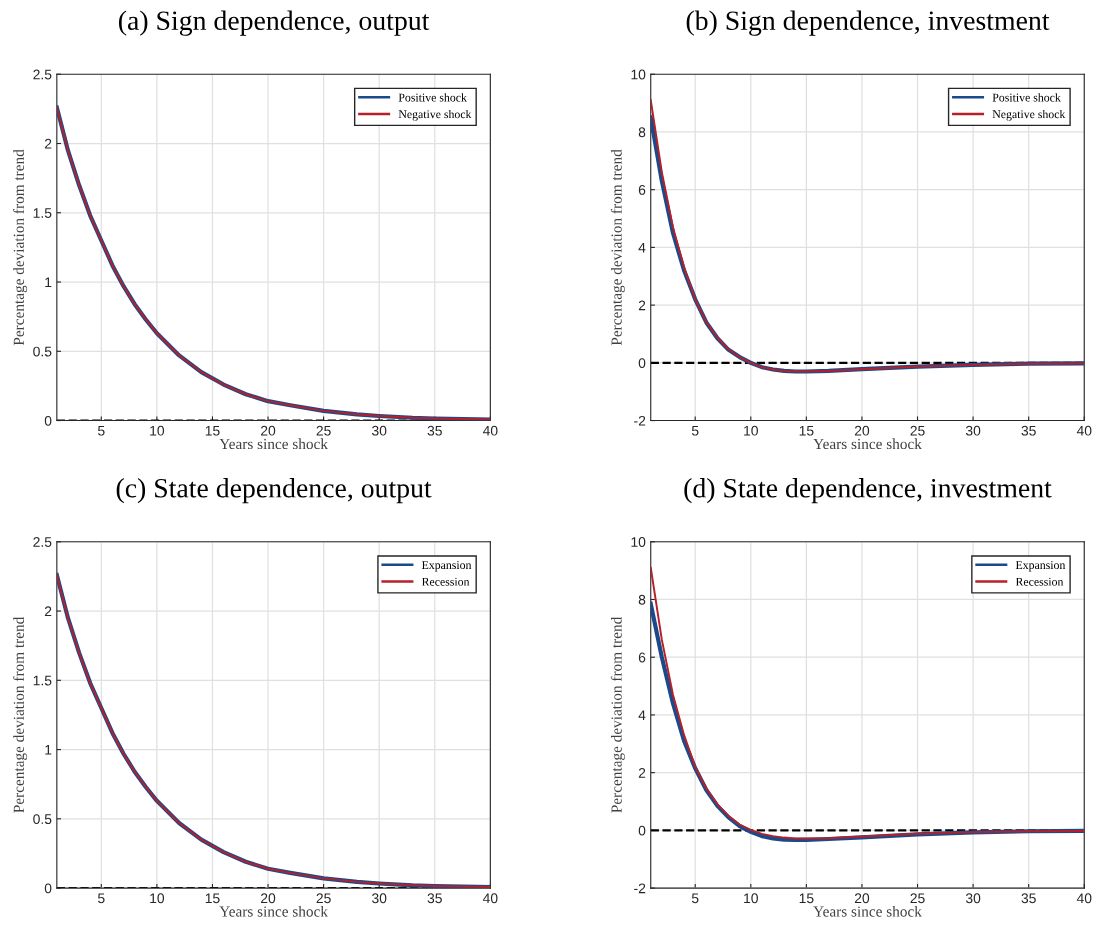  I want to click on chart-title: (c) State dependence, output, so click(274, 491).